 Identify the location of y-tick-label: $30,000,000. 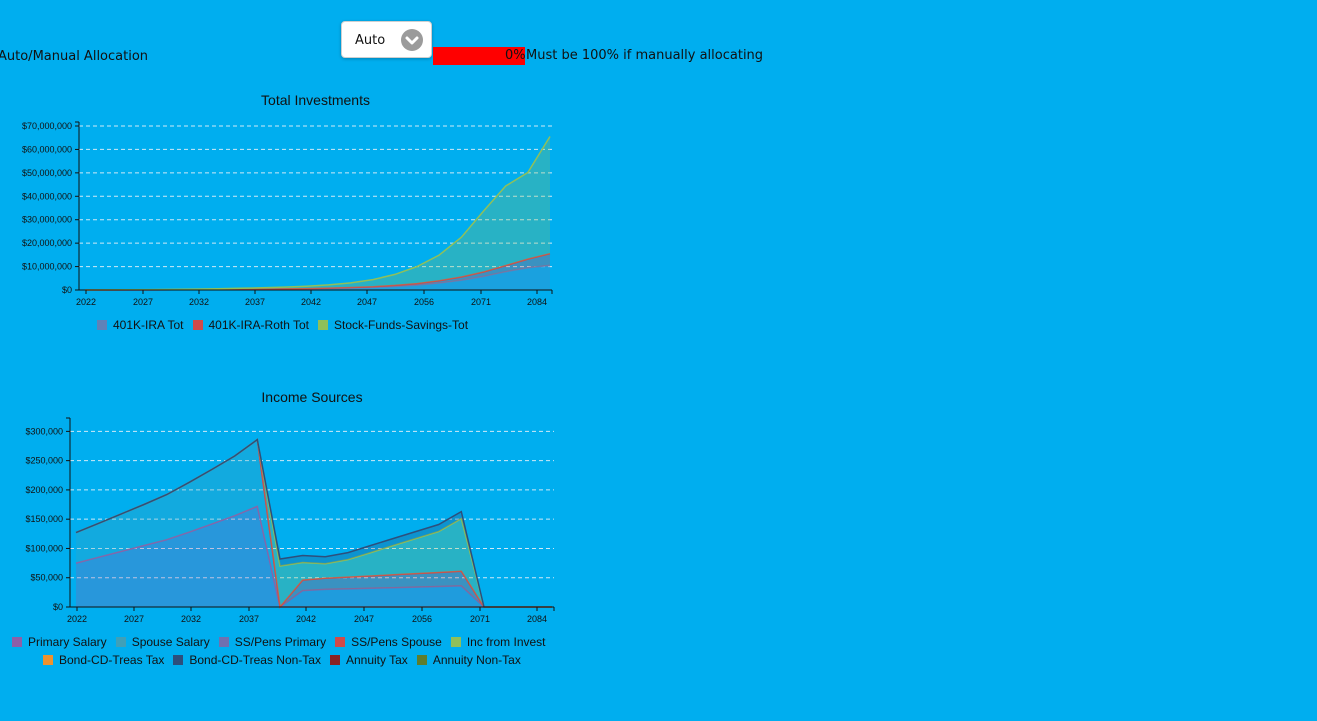
(47, 220).